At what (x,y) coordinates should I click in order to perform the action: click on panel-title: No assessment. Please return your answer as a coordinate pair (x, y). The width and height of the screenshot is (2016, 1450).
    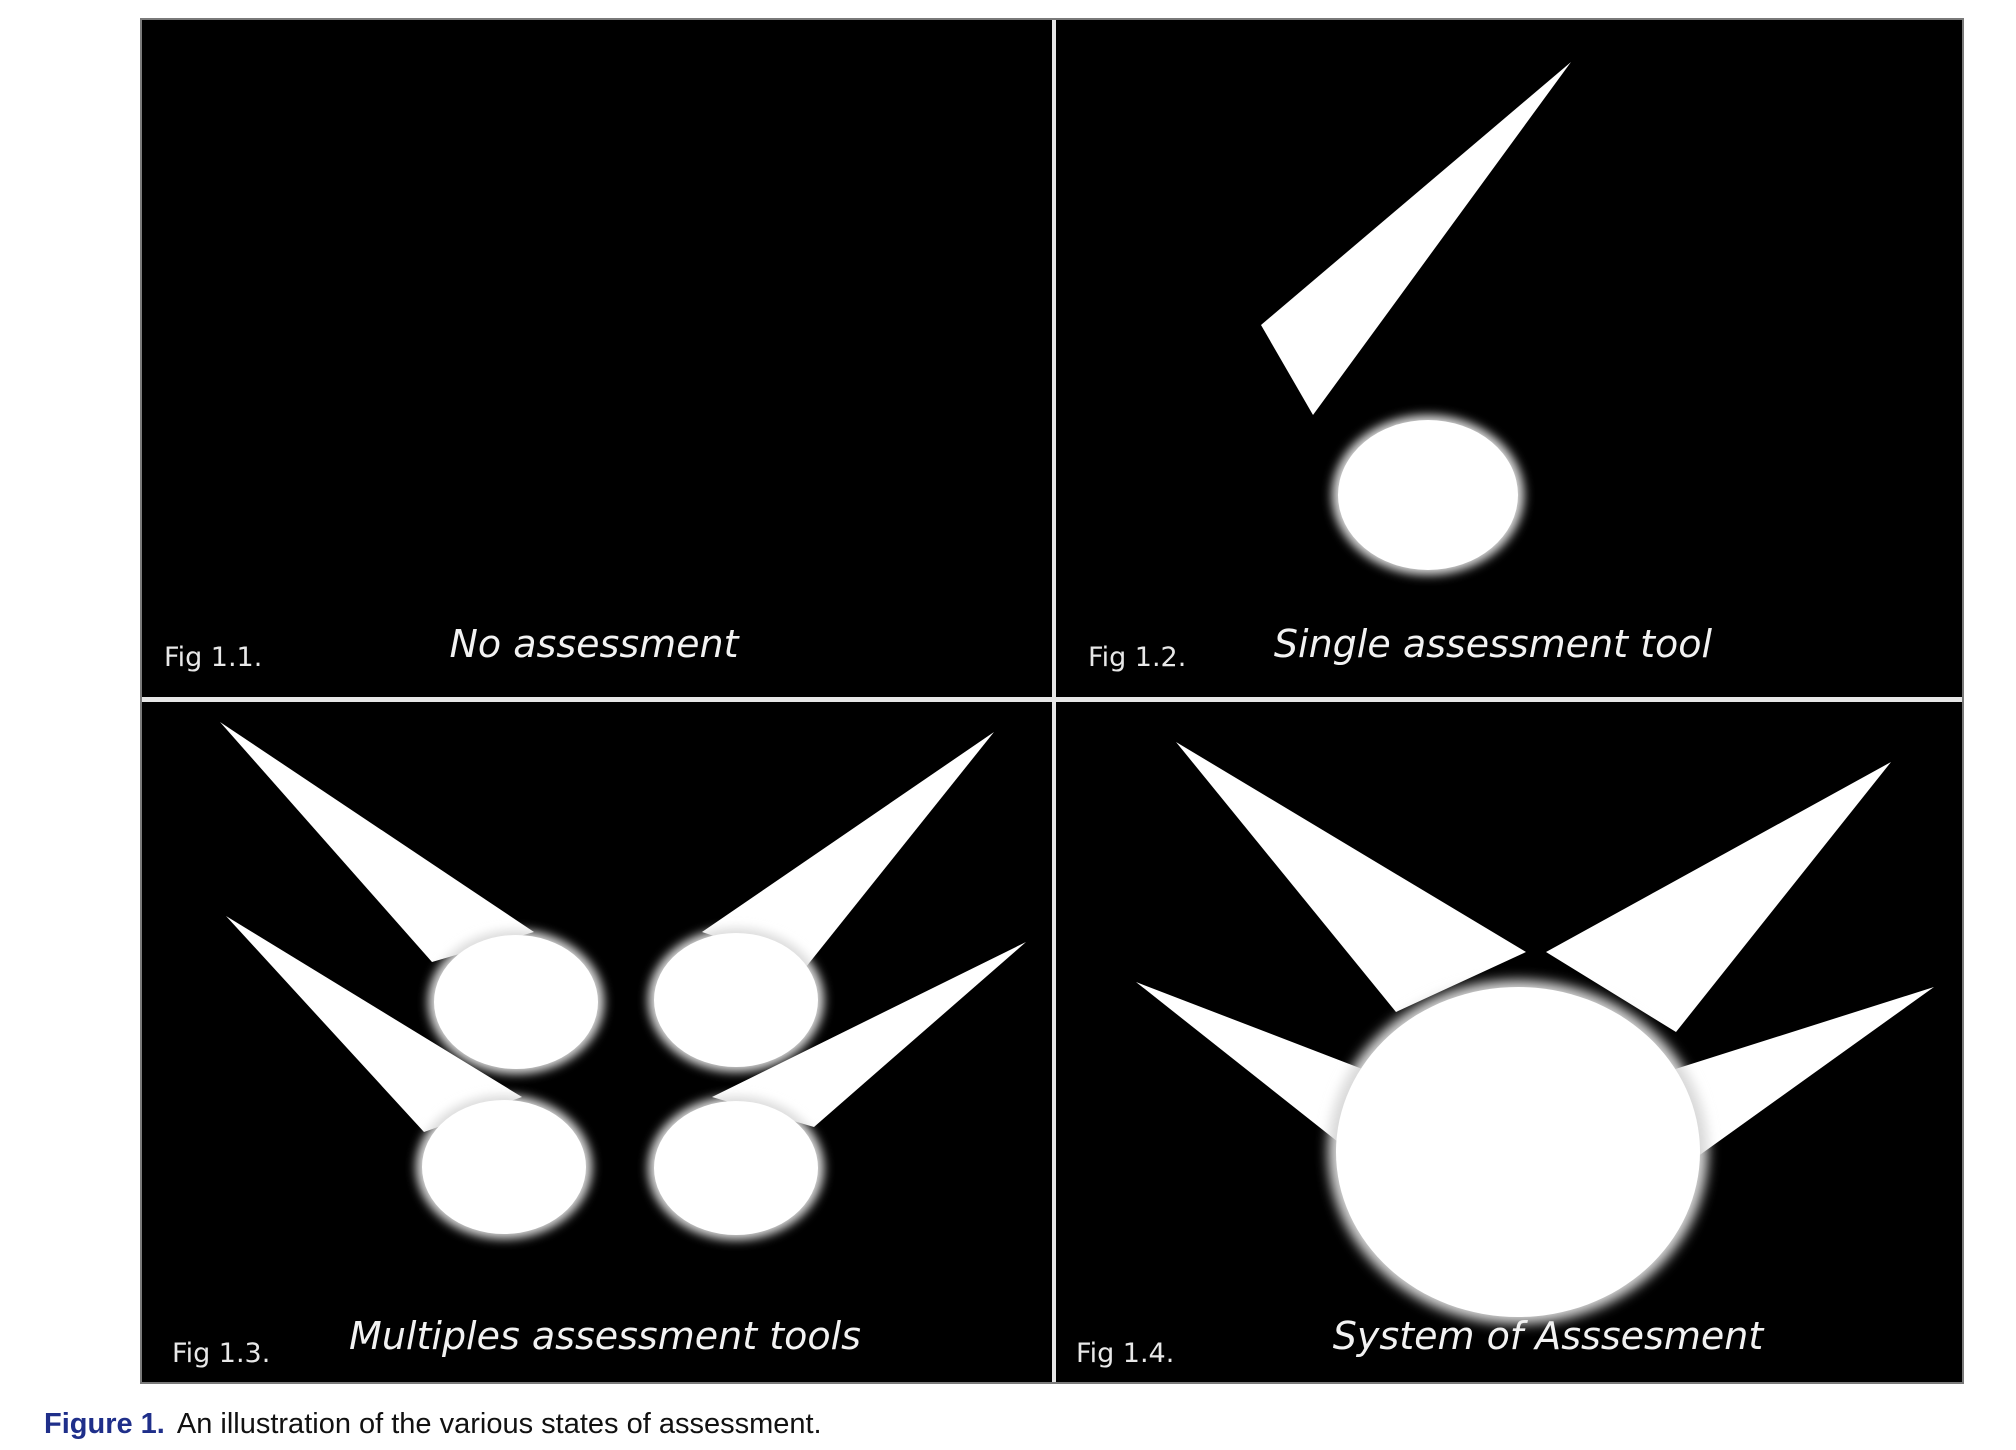
    Looking at the image, I should click on (594, 644).